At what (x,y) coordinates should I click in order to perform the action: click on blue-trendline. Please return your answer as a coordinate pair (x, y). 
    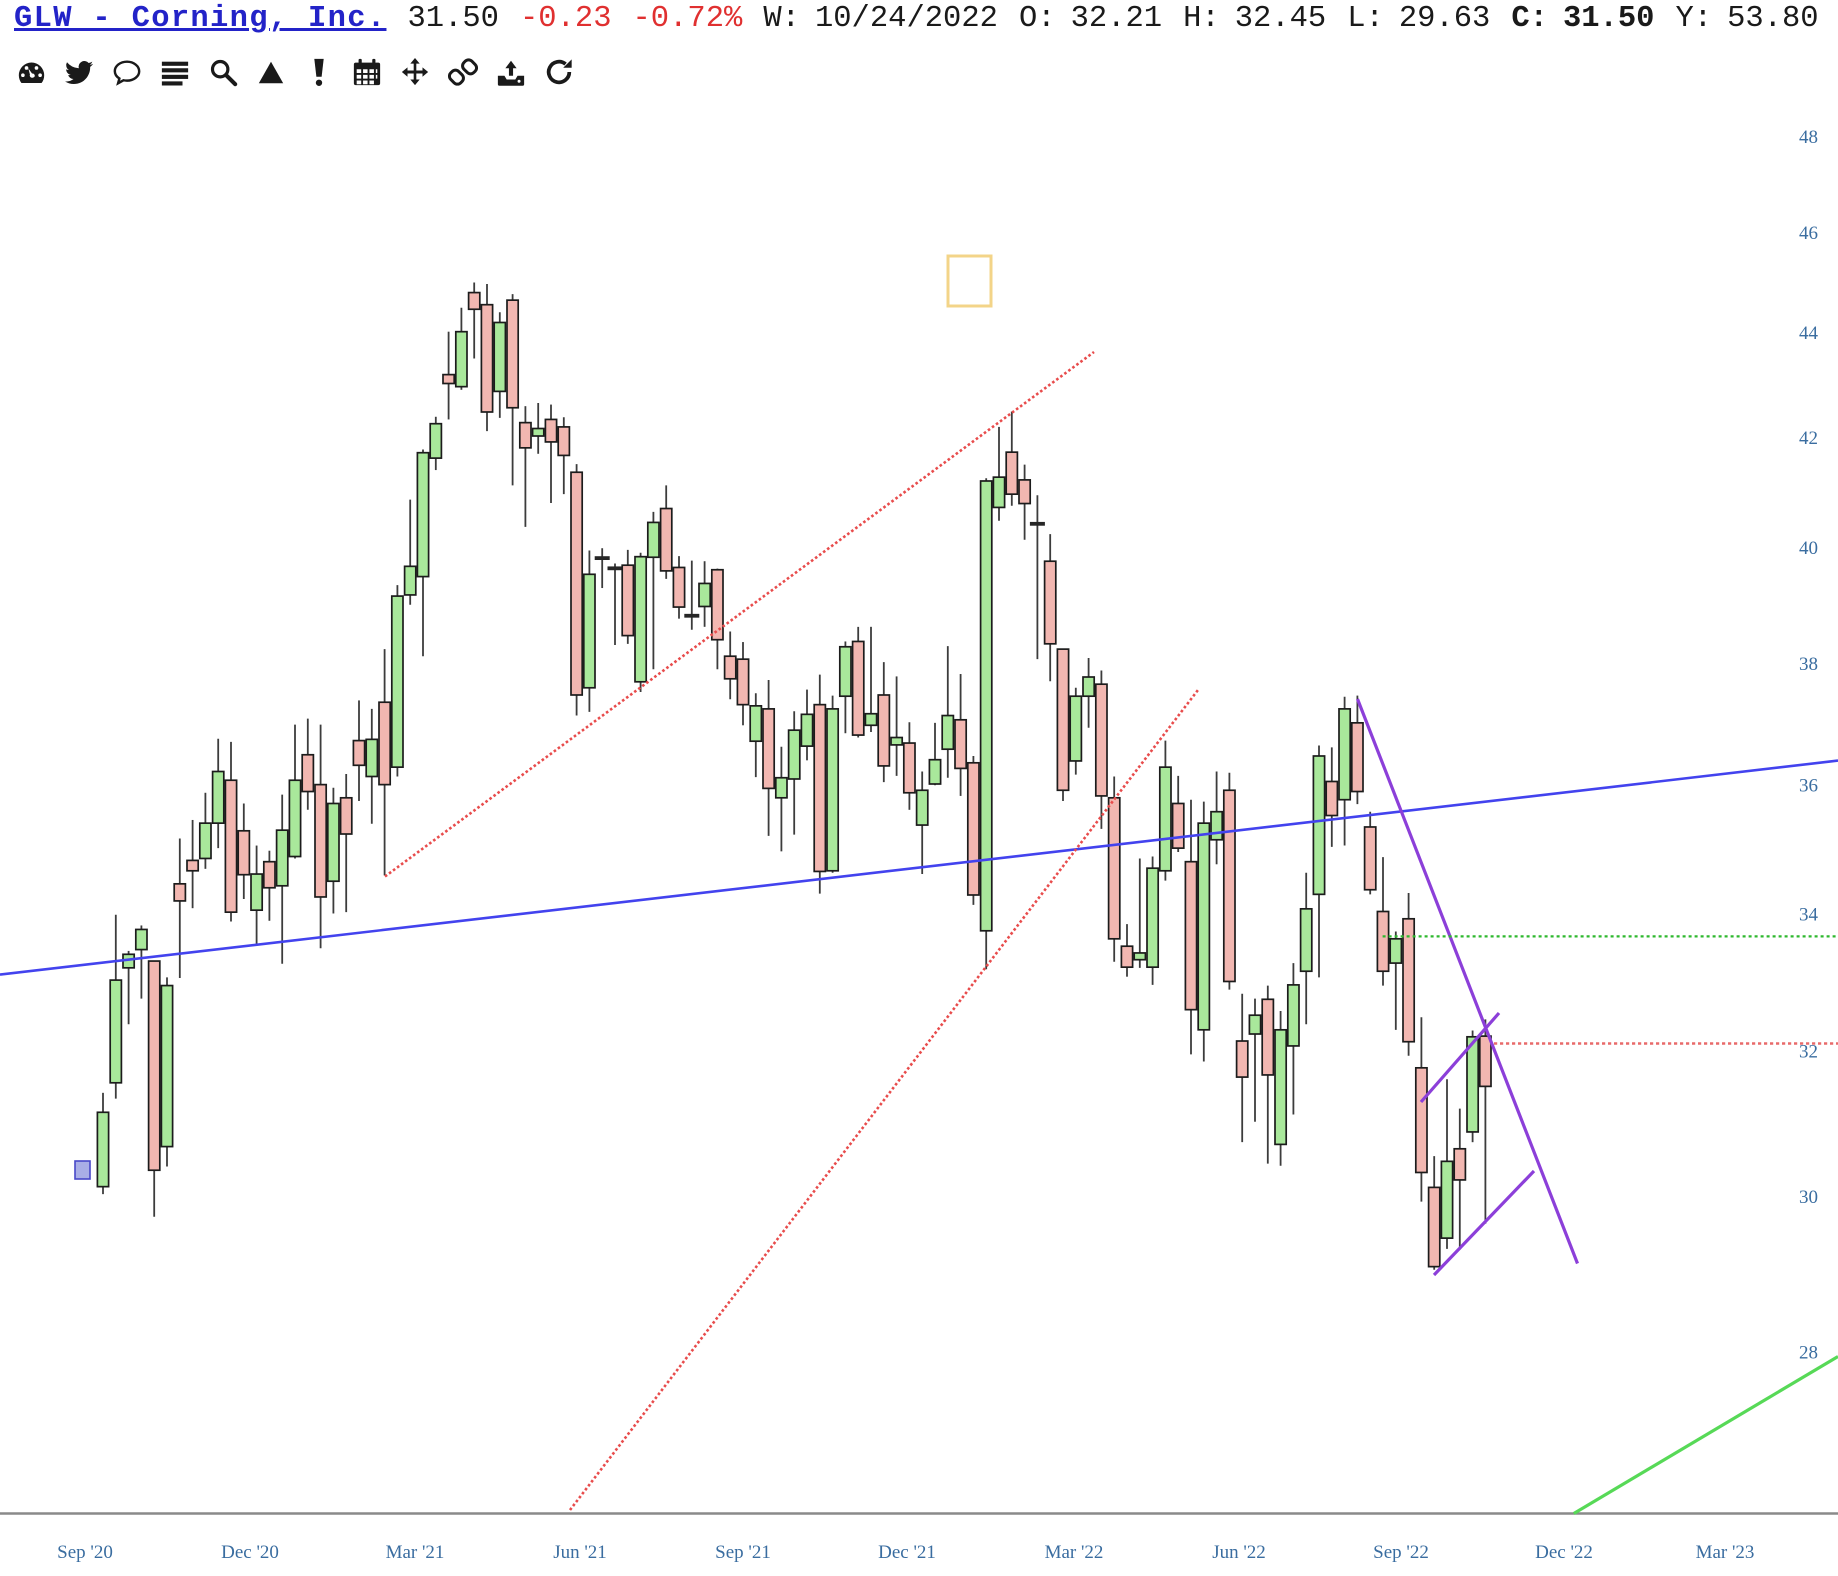
    Looking at the image, I should click on (919, 867).